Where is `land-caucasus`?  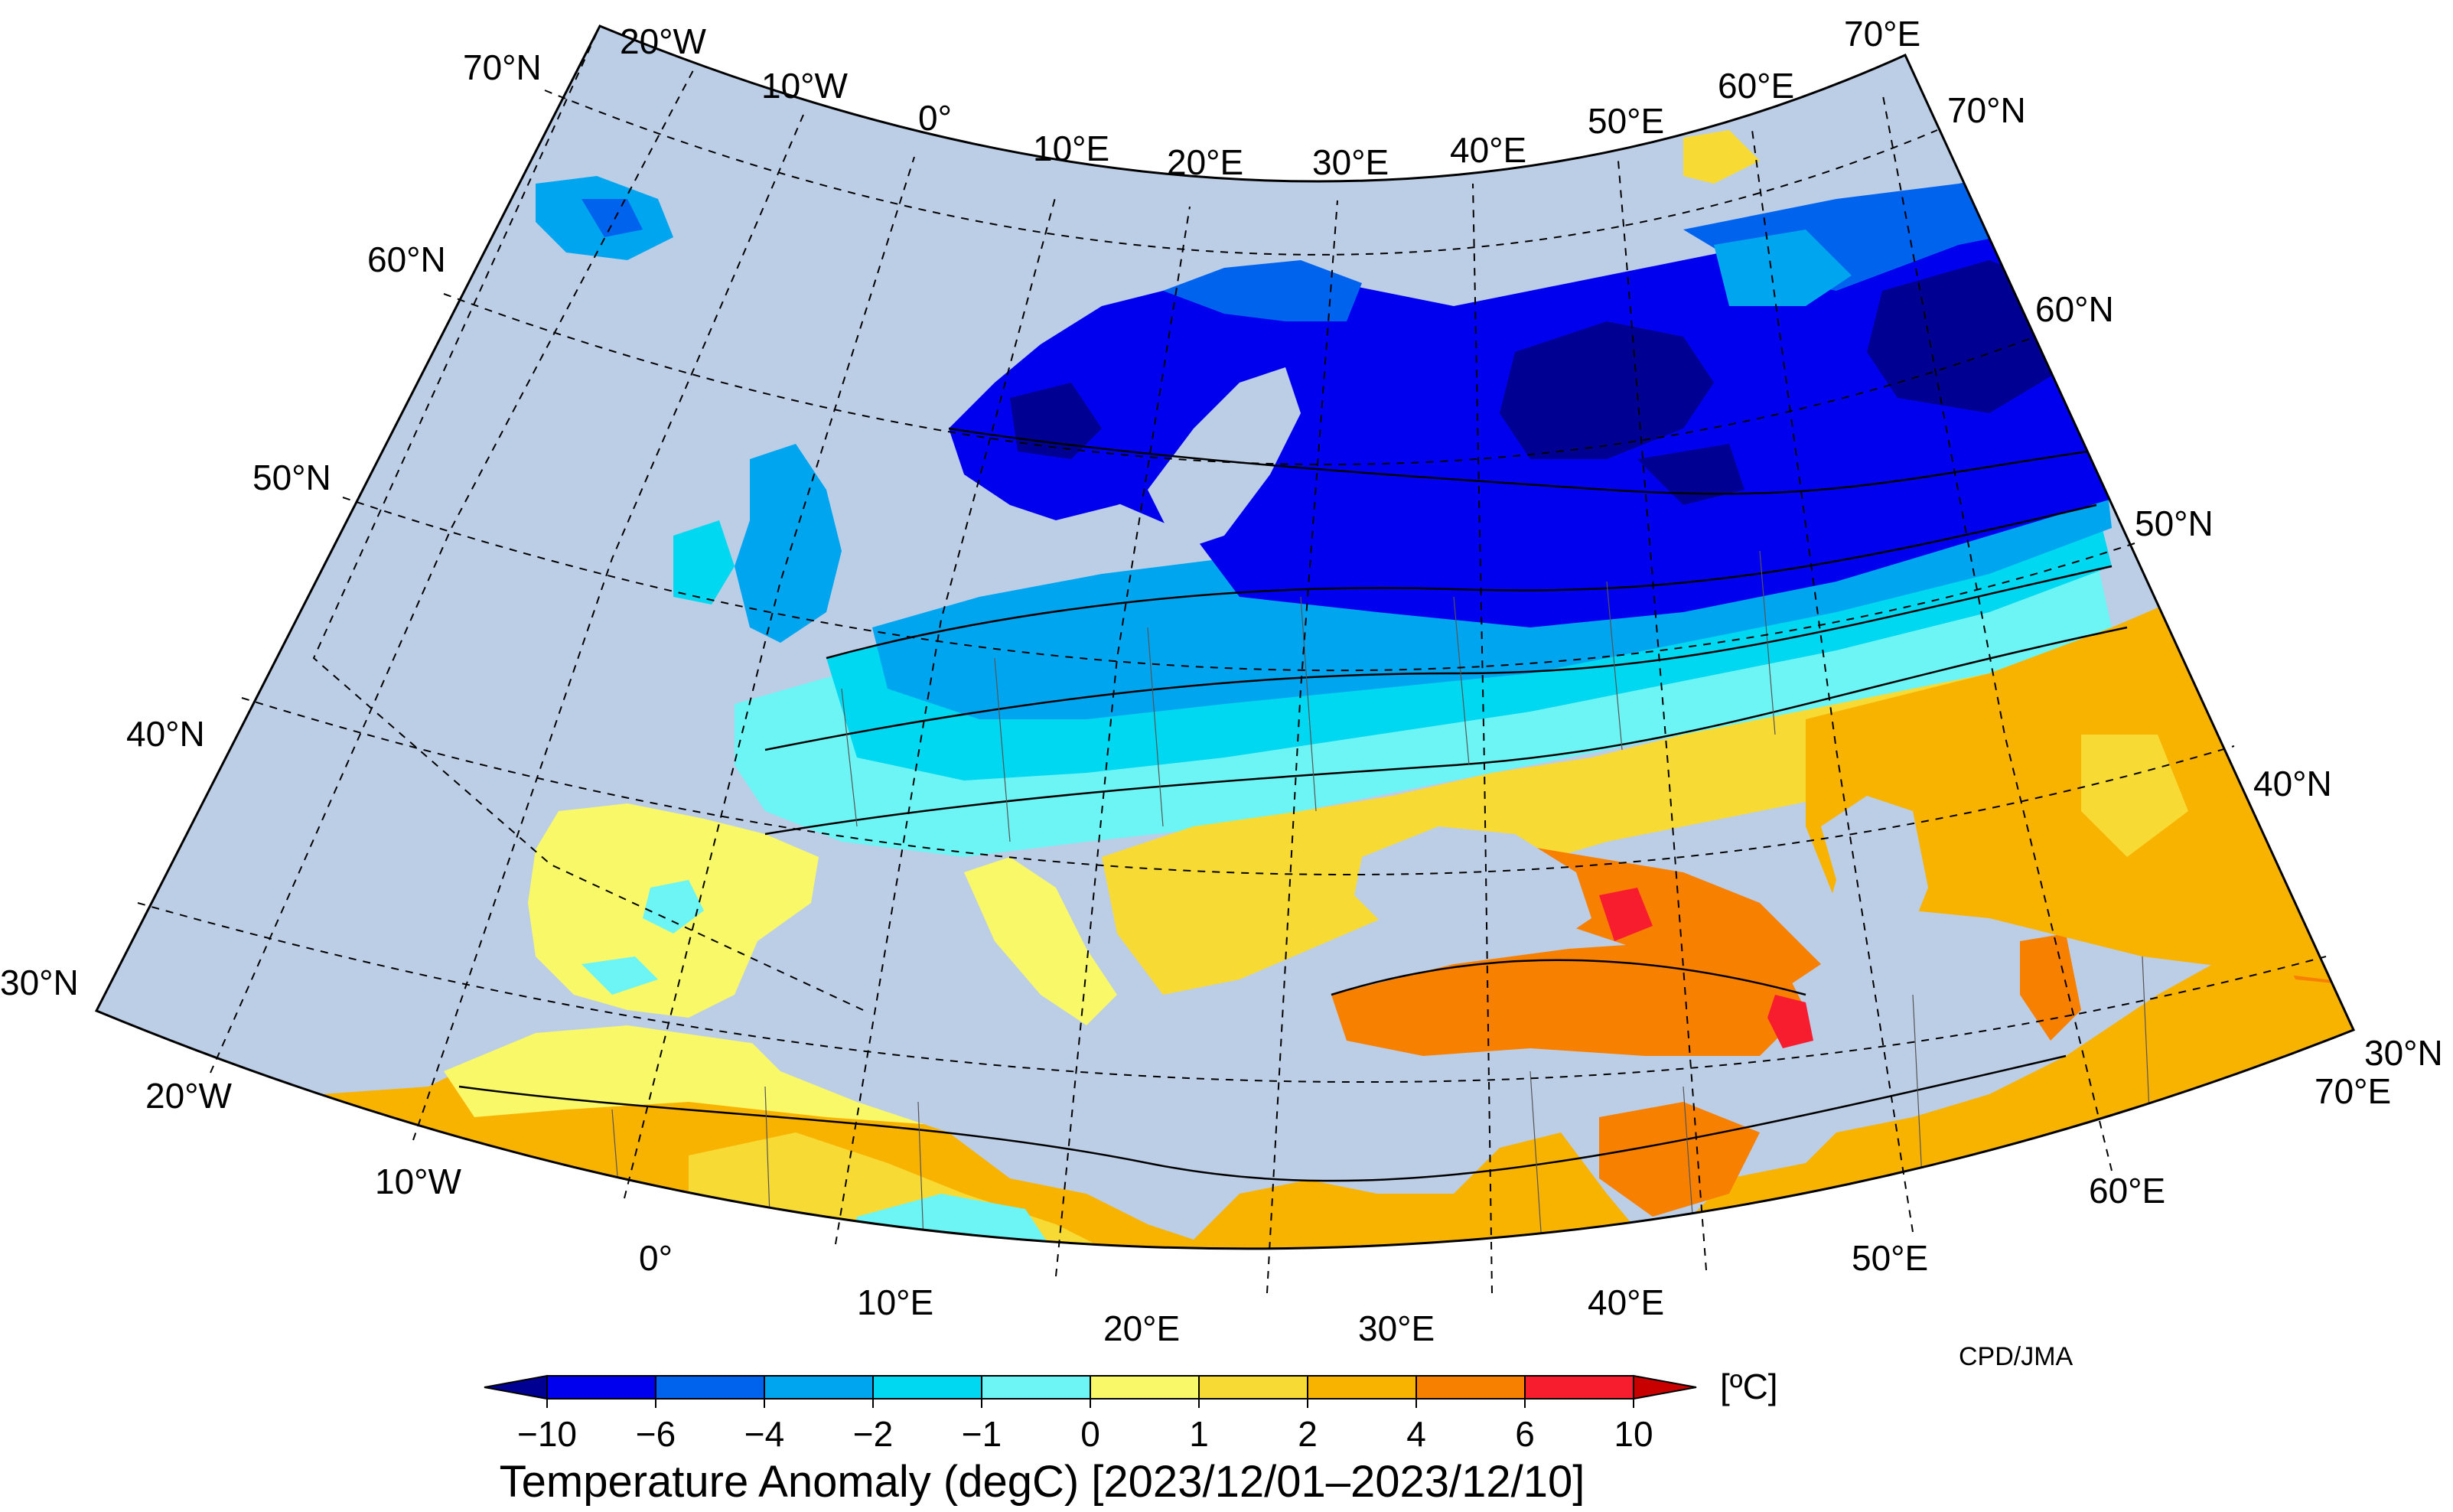
land-caucasus is located at coordinates (1660, 919).